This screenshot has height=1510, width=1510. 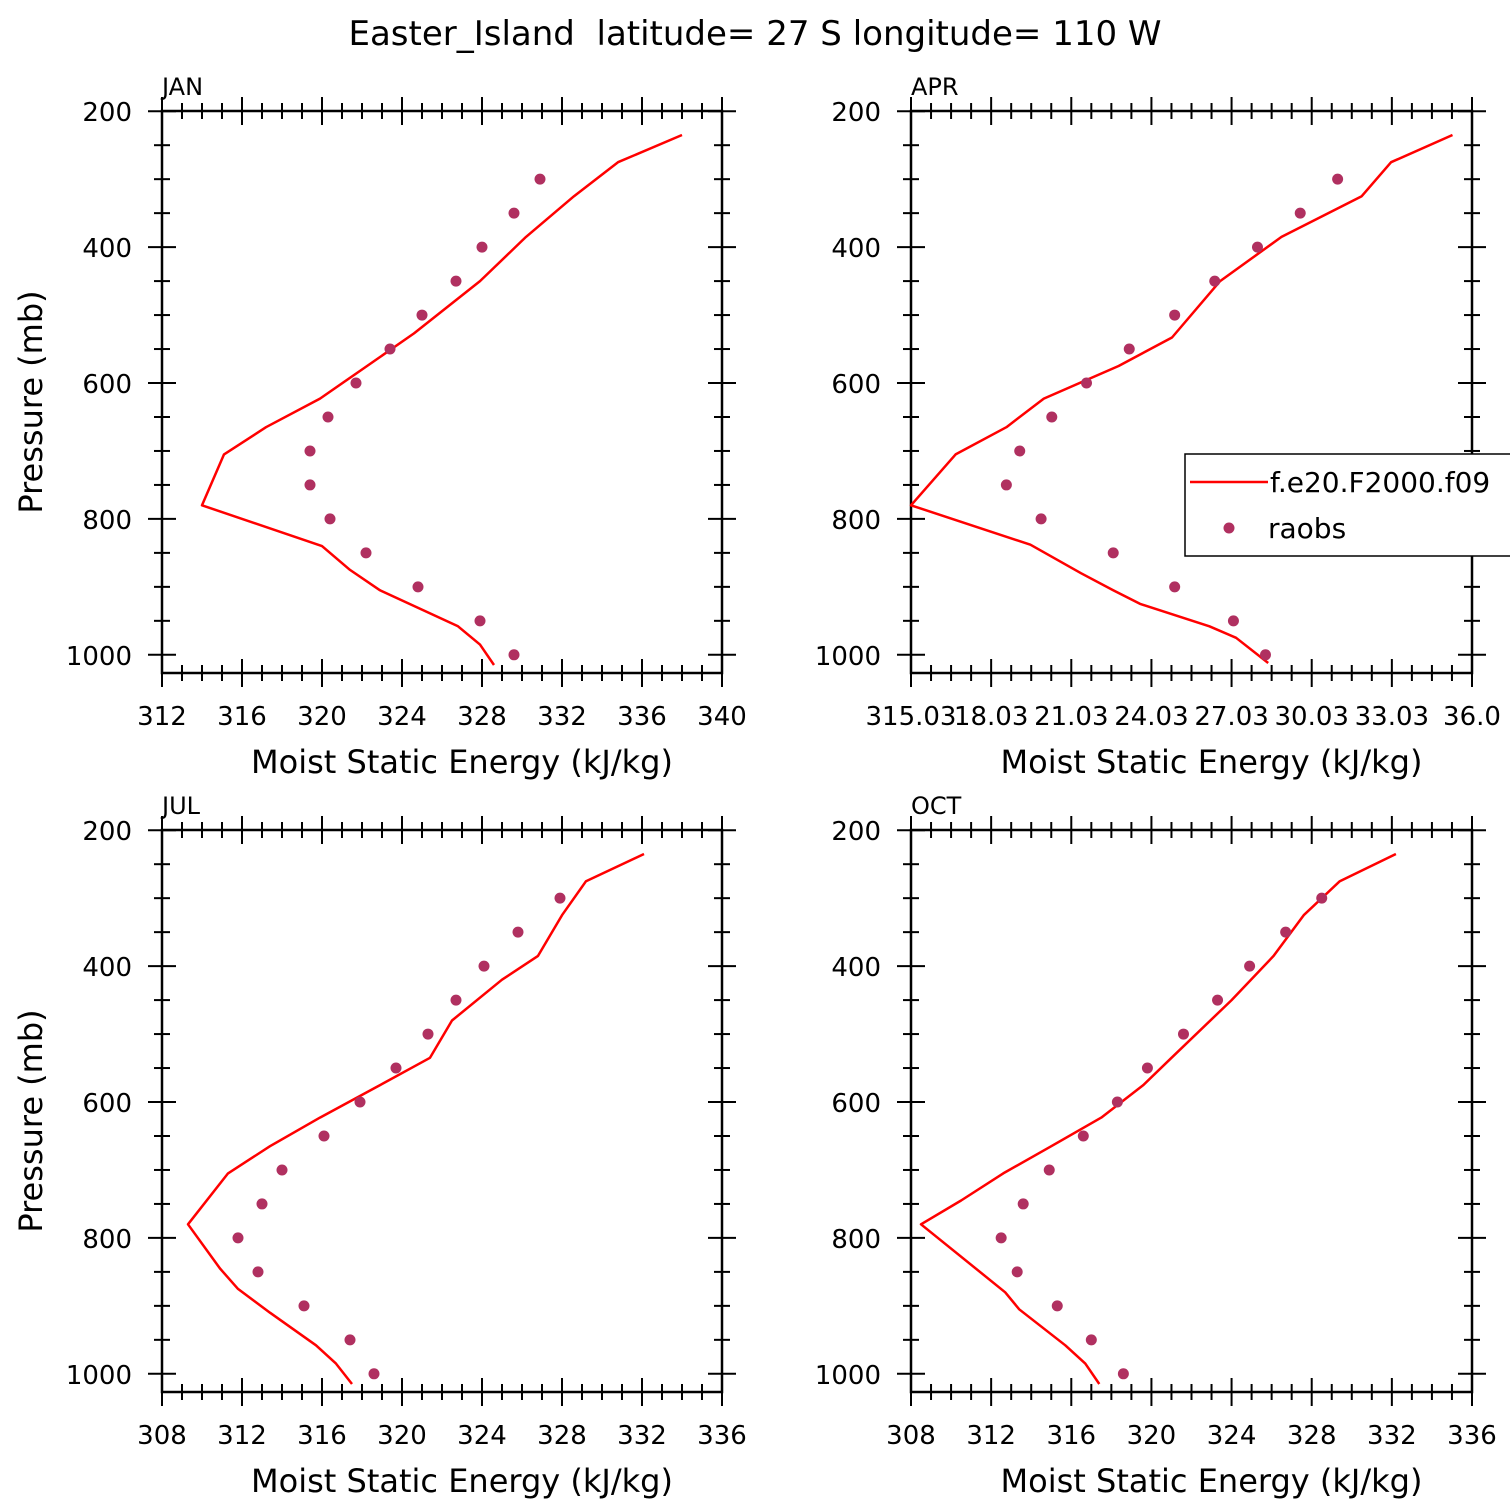 I want to click on panel-label: JAN, so click(x=181, y=87).